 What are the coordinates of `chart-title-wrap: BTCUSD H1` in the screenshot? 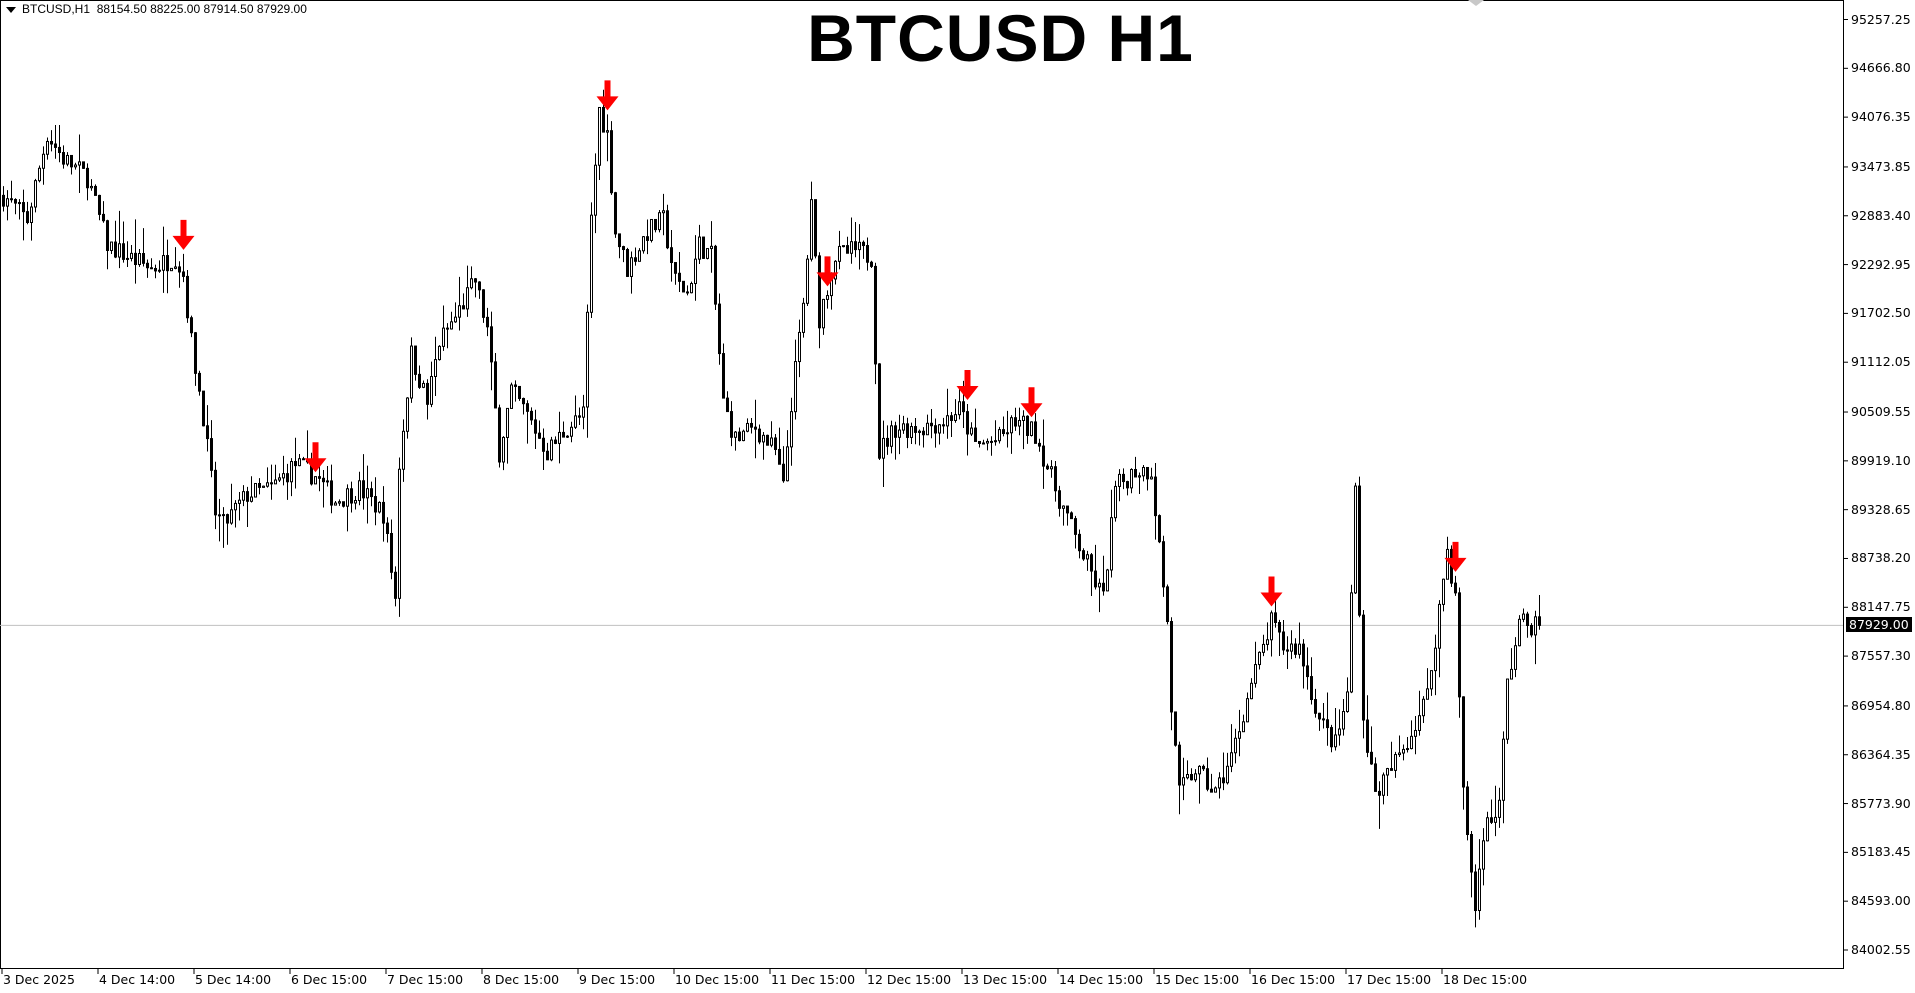 It's located at (957, 38).